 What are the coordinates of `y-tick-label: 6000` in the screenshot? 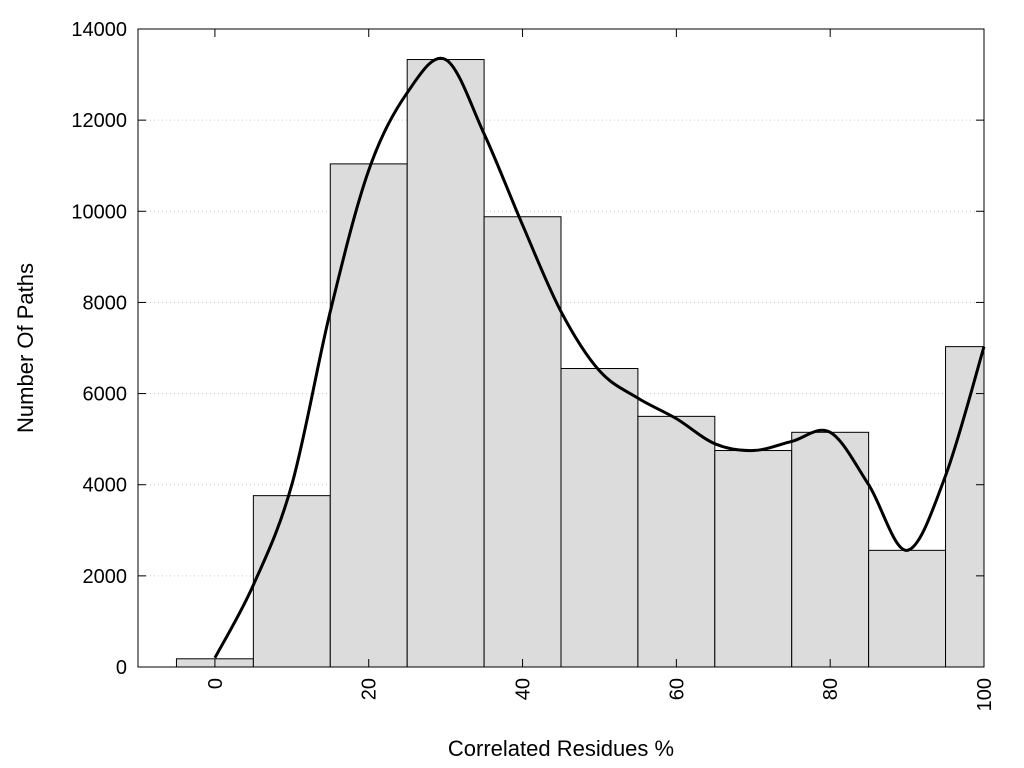 It's located at (105, 395).